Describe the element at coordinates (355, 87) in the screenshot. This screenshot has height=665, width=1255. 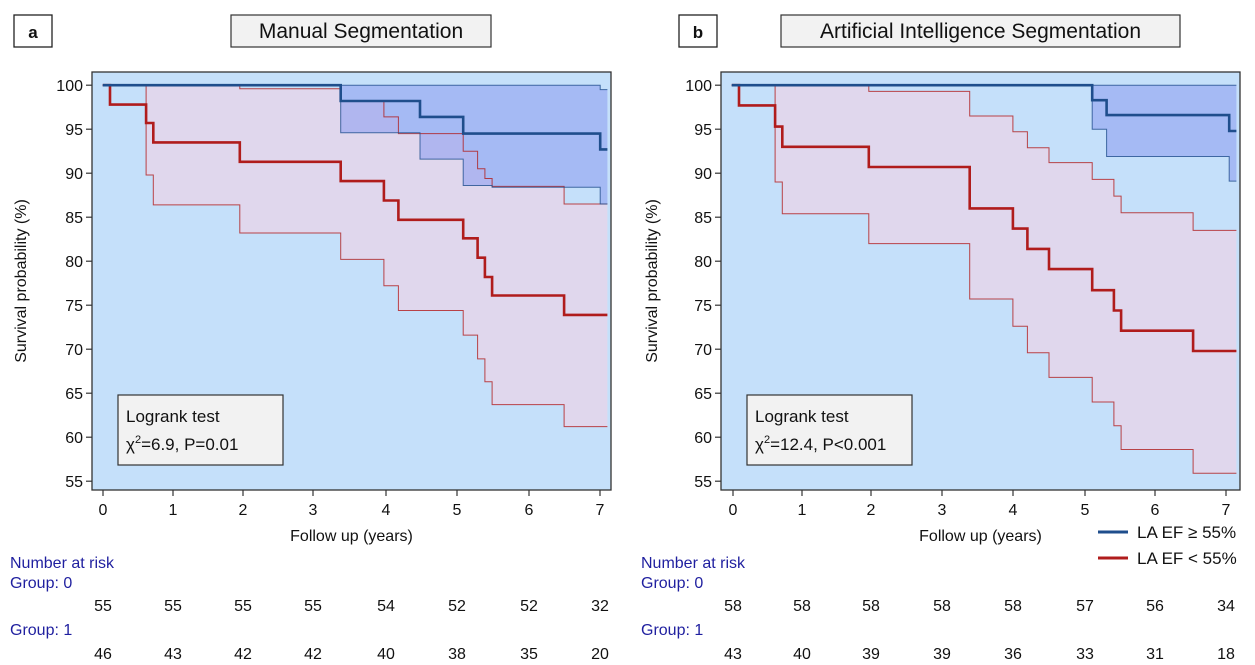
I see `ci-upper-line-group0` at that location.